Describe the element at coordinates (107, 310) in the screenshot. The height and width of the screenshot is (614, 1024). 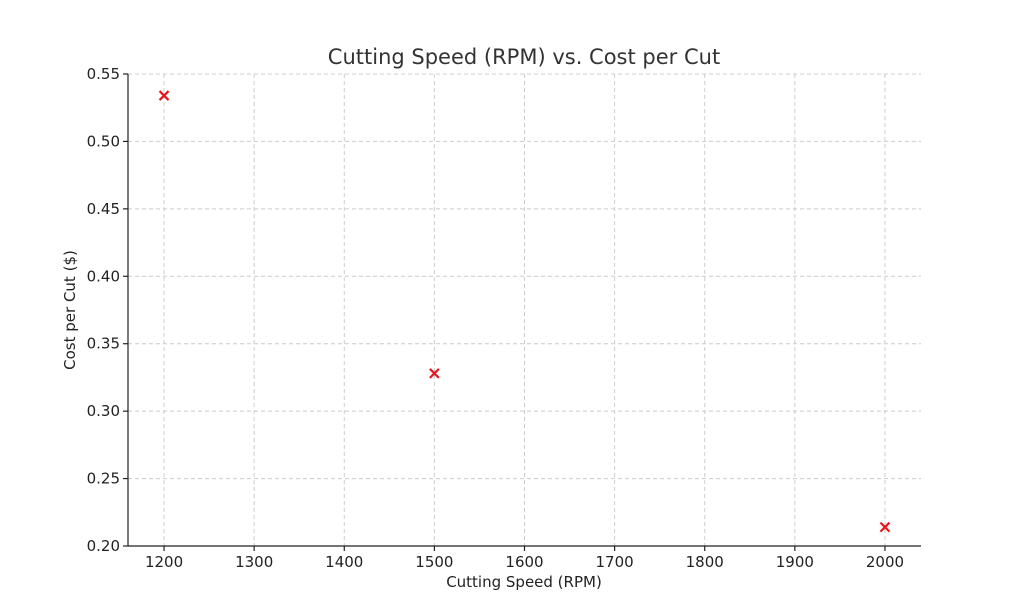
I see `y-axis-ticks: 0.20 0.25 0.30 0.35 0.40 0.45 0.50 0.55` at that location.